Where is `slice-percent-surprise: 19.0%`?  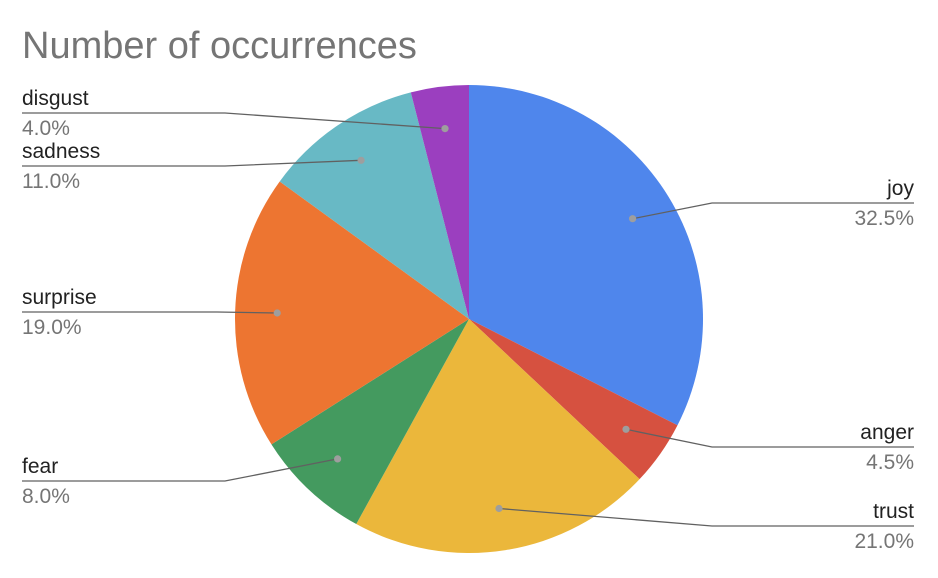
slice-percent-surprise: 19.0% is located at coordinates (52, 327).